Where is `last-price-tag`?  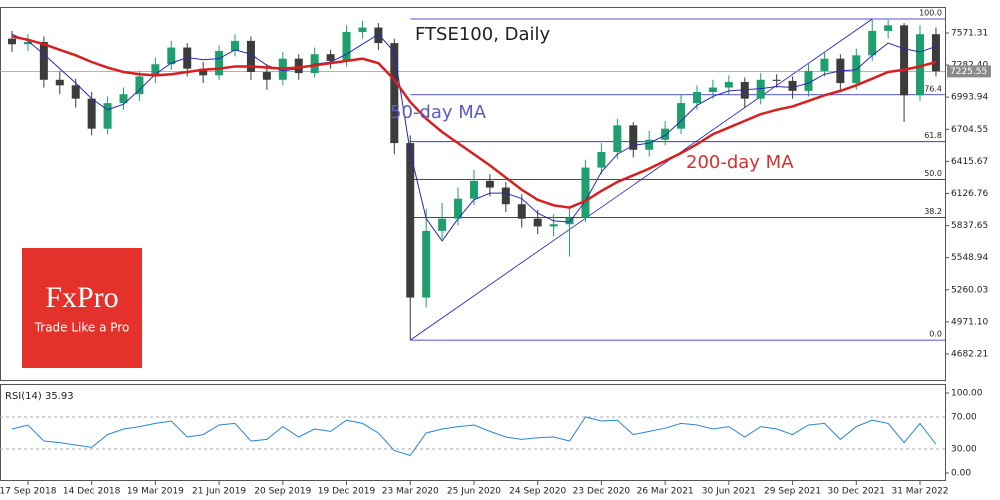 last-price-tag is located at coordinates (969, 71).